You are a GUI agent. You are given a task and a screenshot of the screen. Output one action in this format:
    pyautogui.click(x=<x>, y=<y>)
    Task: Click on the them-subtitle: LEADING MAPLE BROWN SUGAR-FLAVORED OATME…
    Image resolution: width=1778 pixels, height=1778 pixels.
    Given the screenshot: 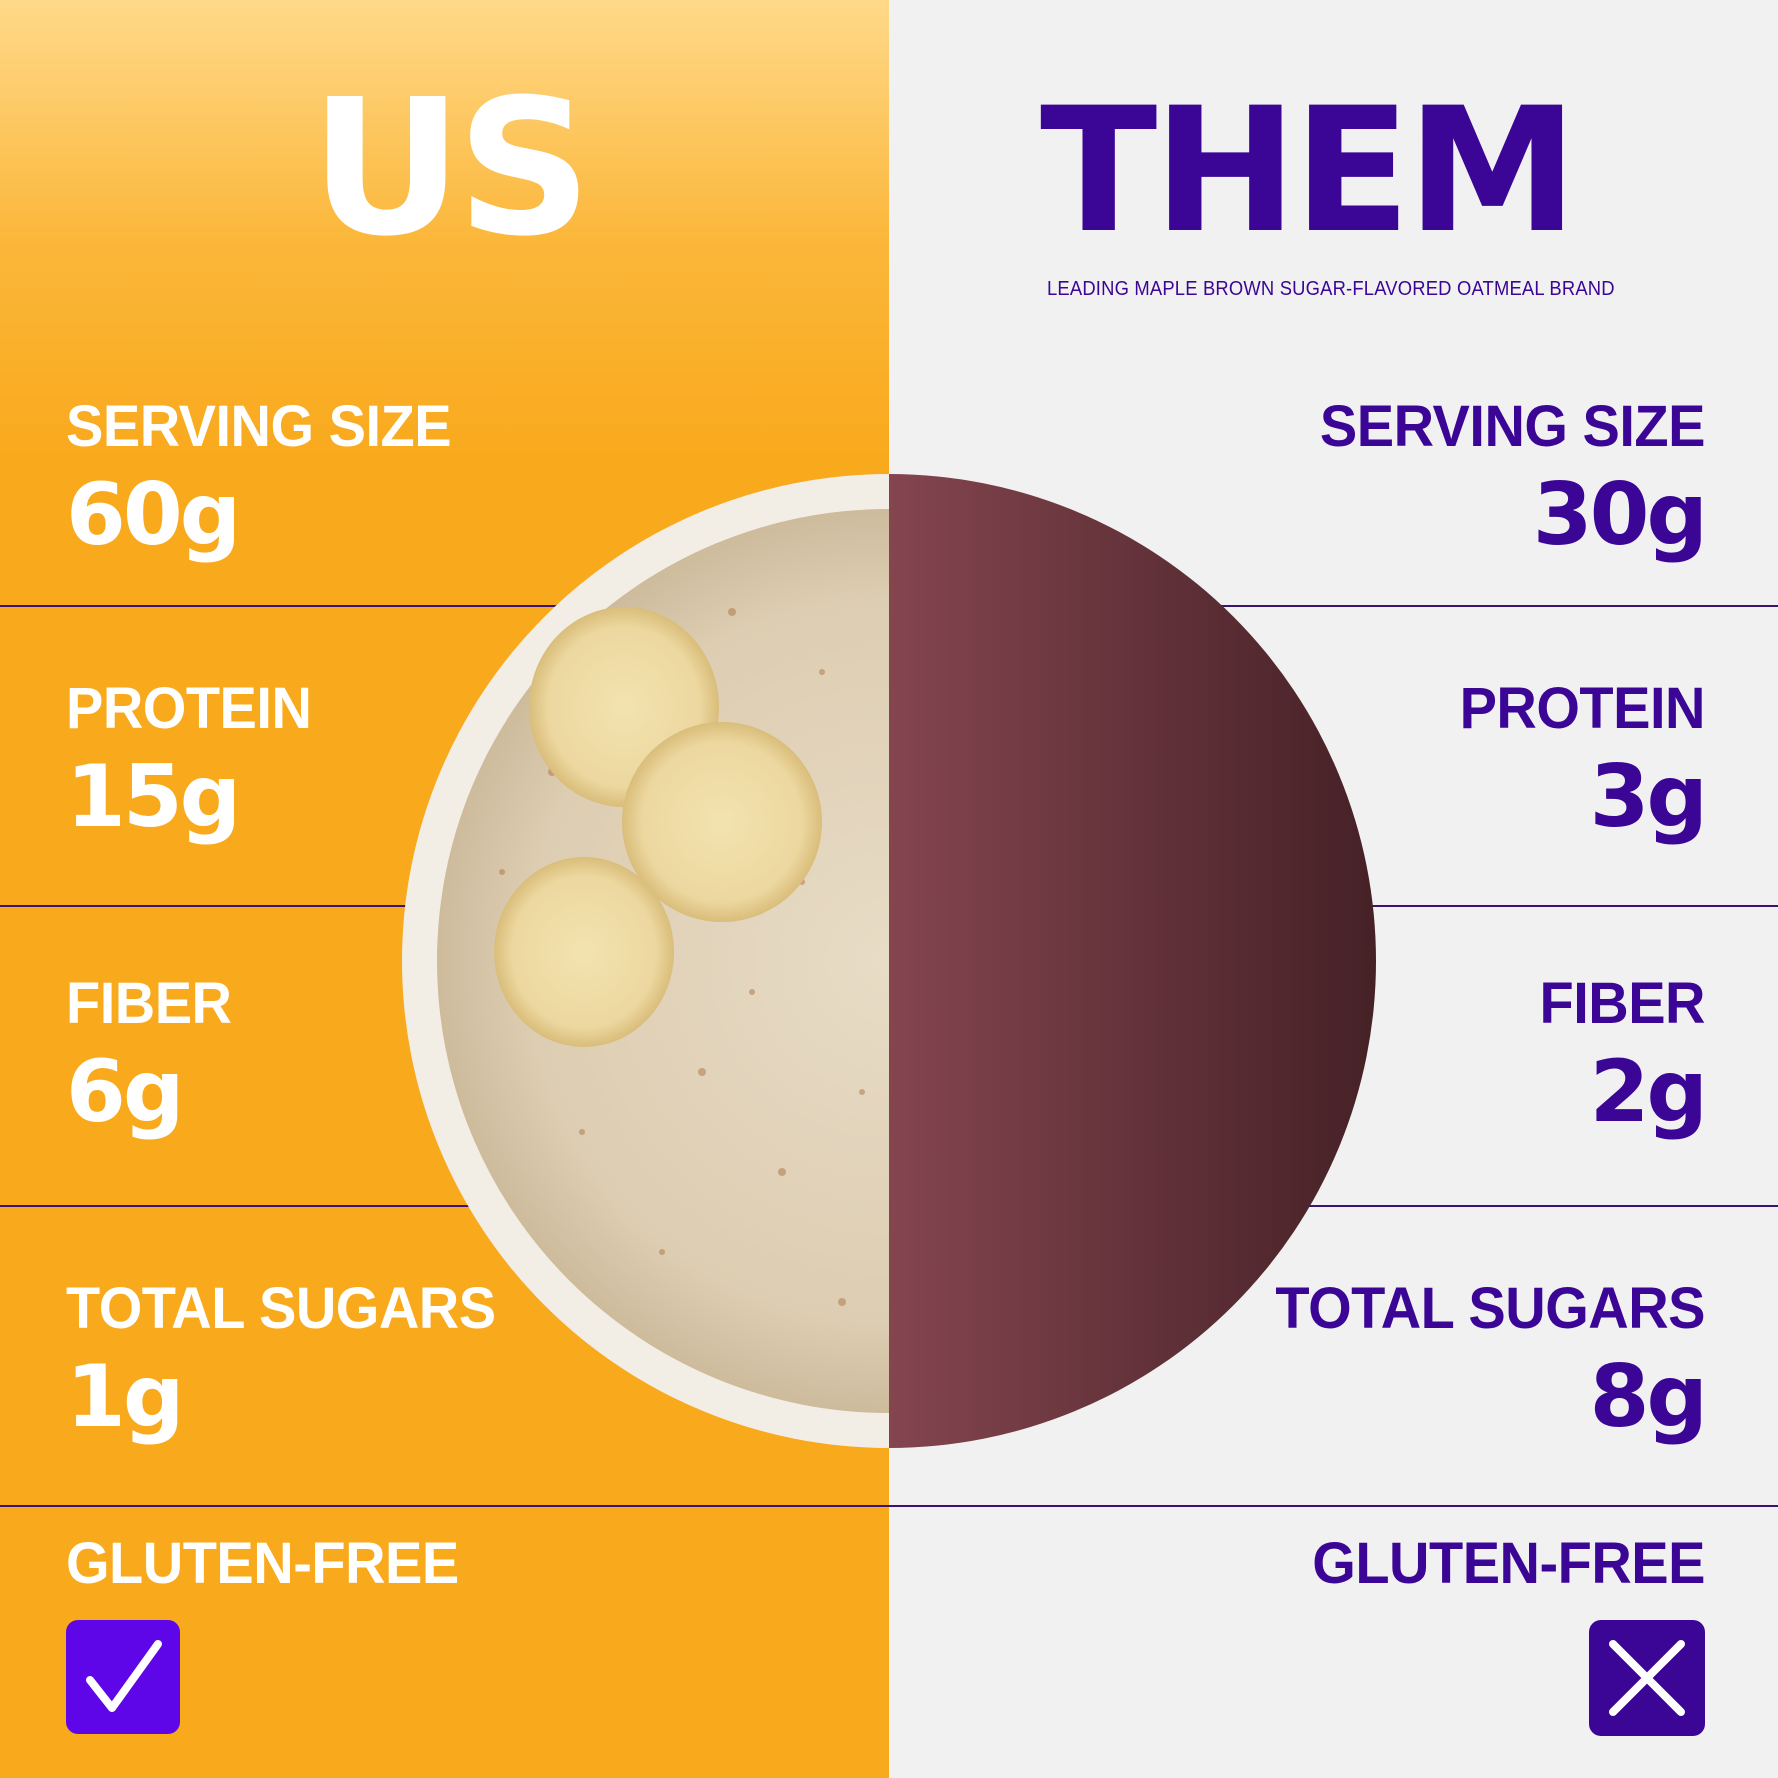 What is the action you would take?
    pyautogui.click(x=1331, y=289)
    